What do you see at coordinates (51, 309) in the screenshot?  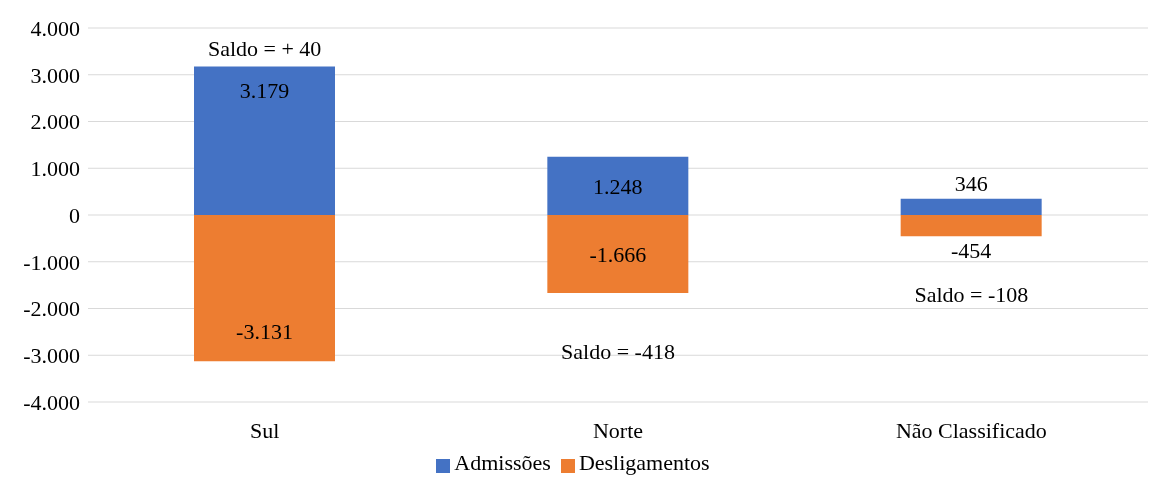 I see `y-tick-label: -2.000` at bounding box center [51, 309].